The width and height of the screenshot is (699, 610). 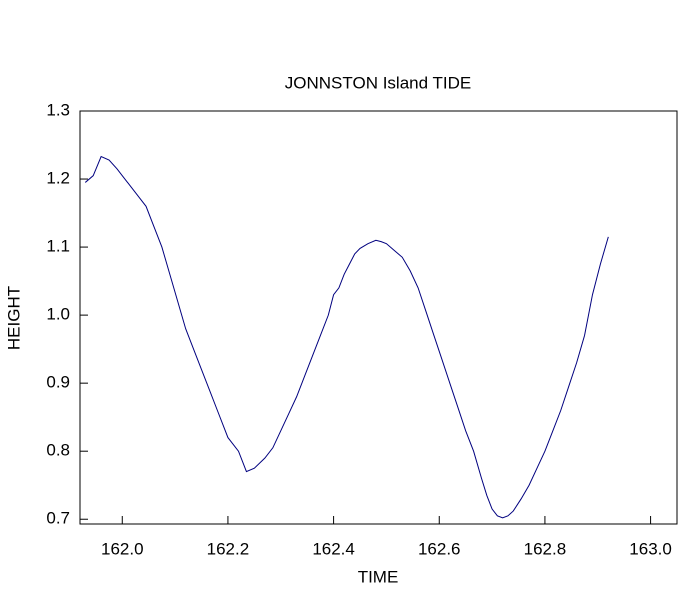 What do you see at coordinates (58, 109) in the screenshot?
I see `y-tick-label: 1.3` at bounding box center [58, 109].